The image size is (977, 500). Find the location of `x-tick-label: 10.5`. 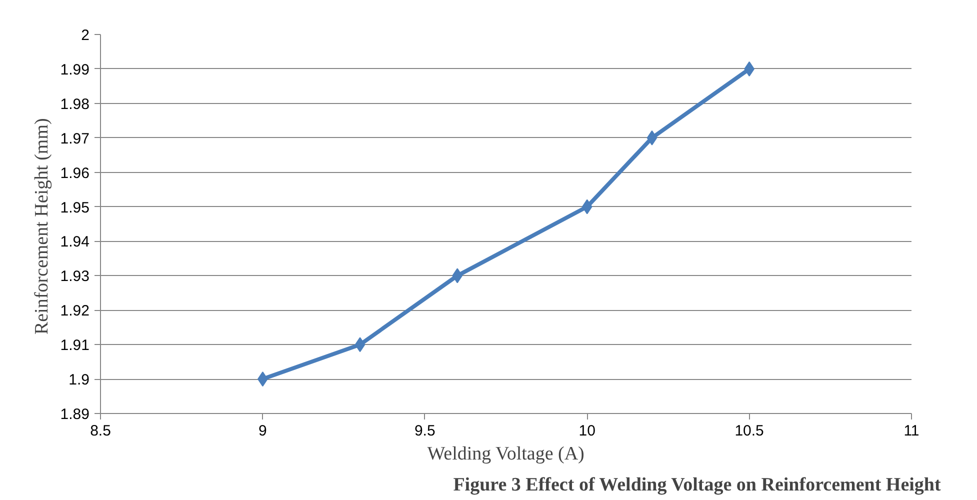

x-tick-label: 10.5 is located at coordinates (749, 431).